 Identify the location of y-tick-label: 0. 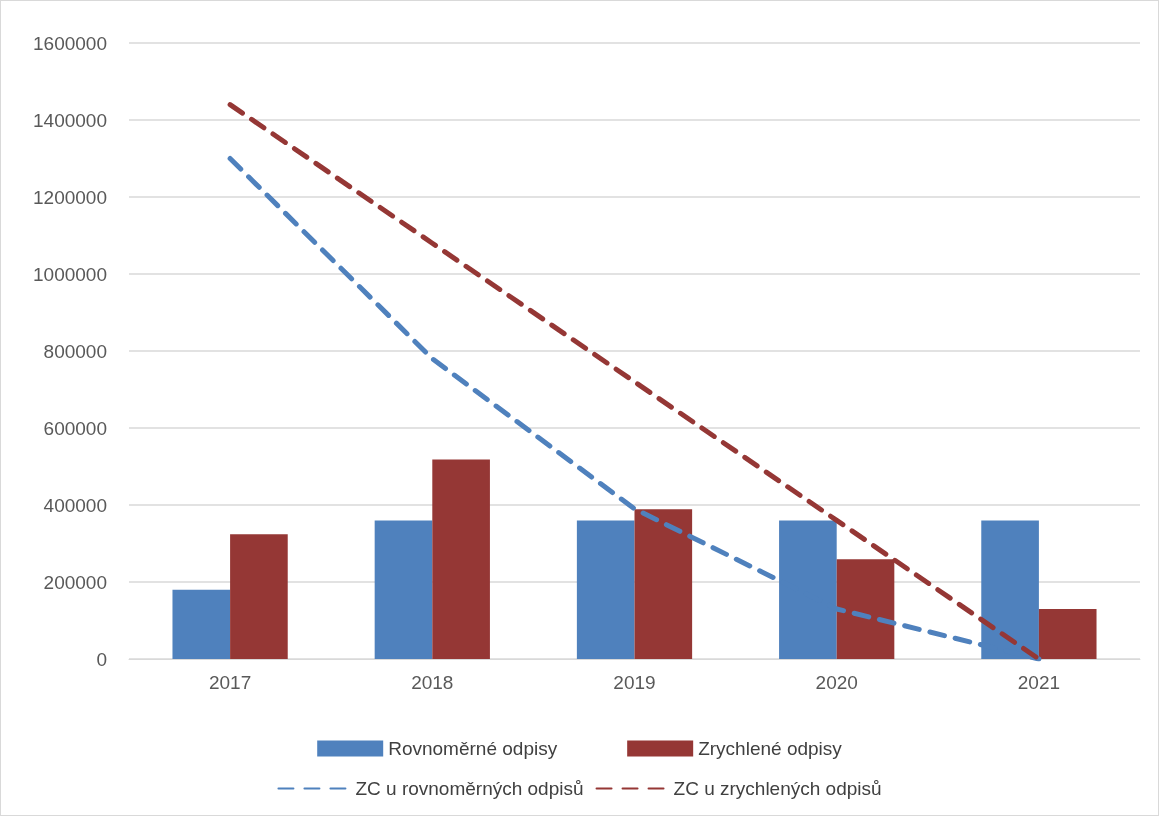
(101, 659).